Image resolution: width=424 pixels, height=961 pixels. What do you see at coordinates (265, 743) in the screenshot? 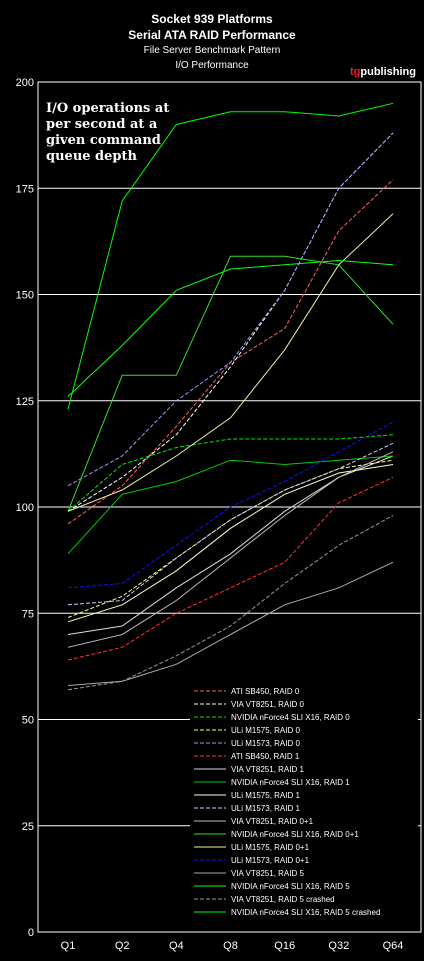
I see `legend-label: ULi M1573, RAID 0` at bounding box center [265, 743].